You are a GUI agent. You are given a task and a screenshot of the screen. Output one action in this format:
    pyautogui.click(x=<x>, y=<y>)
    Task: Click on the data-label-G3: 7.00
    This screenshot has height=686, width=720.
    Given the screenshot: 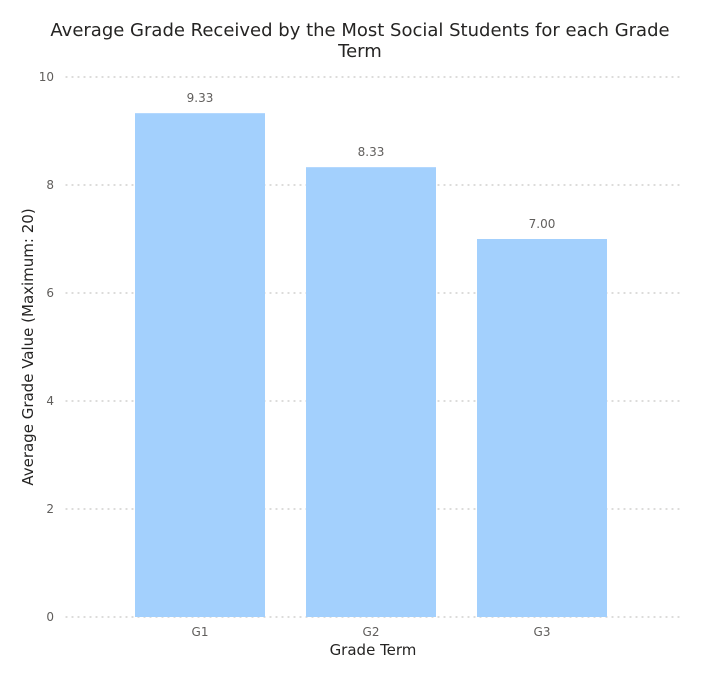 What is the action you would take?
    pyautogui.click(x=542, y=224)
    